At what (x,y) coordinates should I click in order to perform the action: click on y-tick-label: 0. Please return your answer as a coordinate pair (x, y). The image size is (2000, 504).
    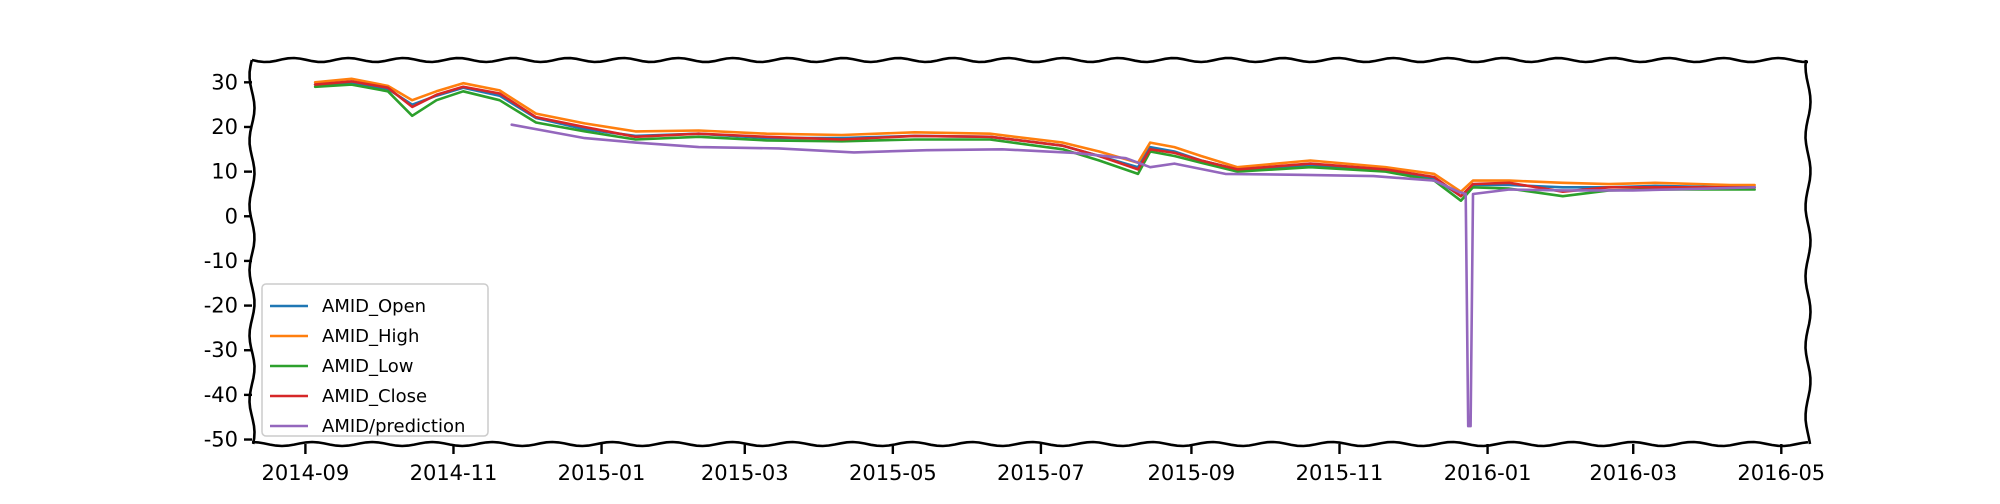
    Looking at the image, I should click on (231, 216).